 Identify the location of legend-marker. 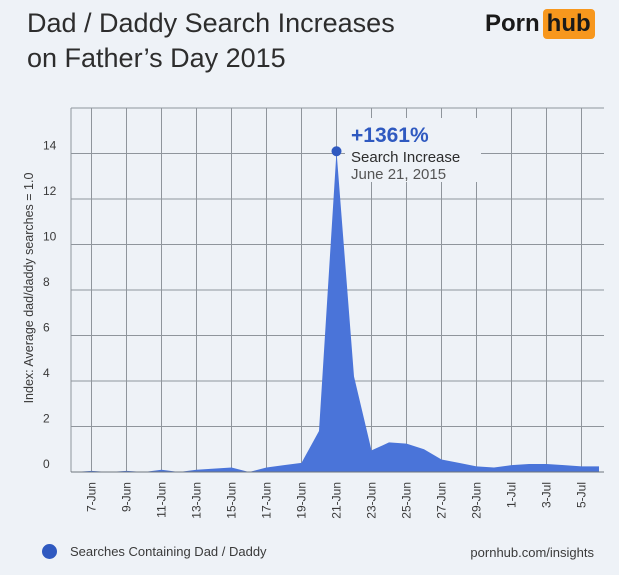
(49, 551).